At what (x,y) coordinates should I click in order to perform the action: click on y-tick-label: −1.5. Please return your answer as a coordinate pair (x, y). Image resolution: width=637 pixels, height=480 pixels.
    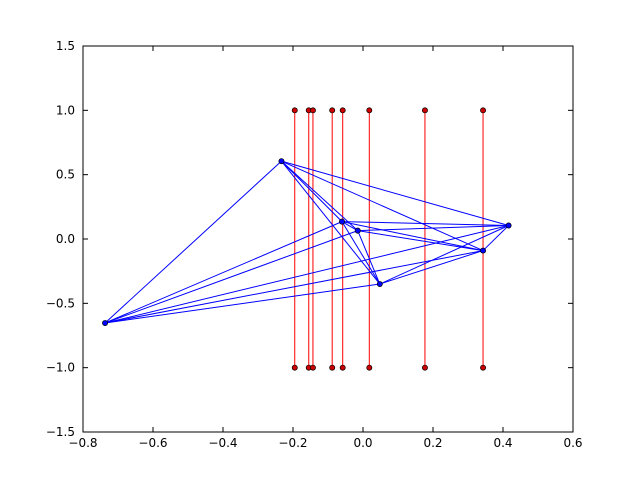
    Looking at the image, I should click on (60, 432).